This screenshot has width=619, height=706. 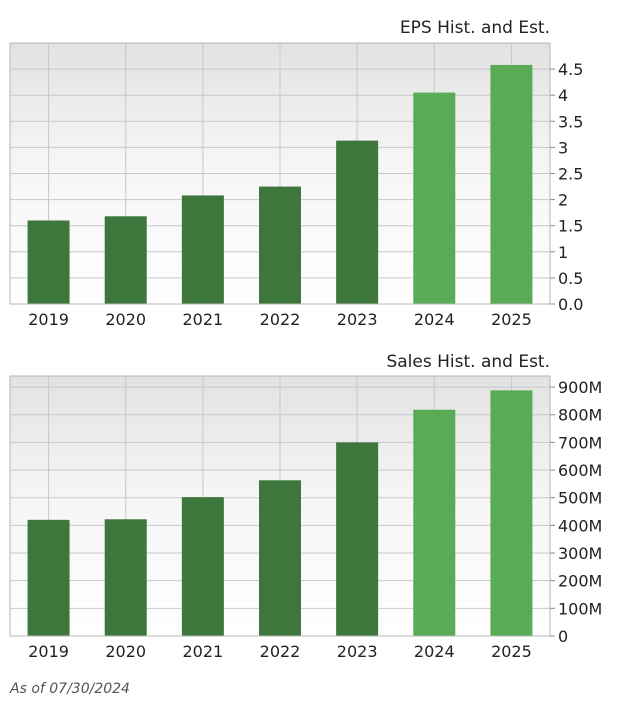 What do you see at coordinates (580, 387) in the screenshot?
I see `sales-y-tick-label: 900M` at bounding box center [580, 387].